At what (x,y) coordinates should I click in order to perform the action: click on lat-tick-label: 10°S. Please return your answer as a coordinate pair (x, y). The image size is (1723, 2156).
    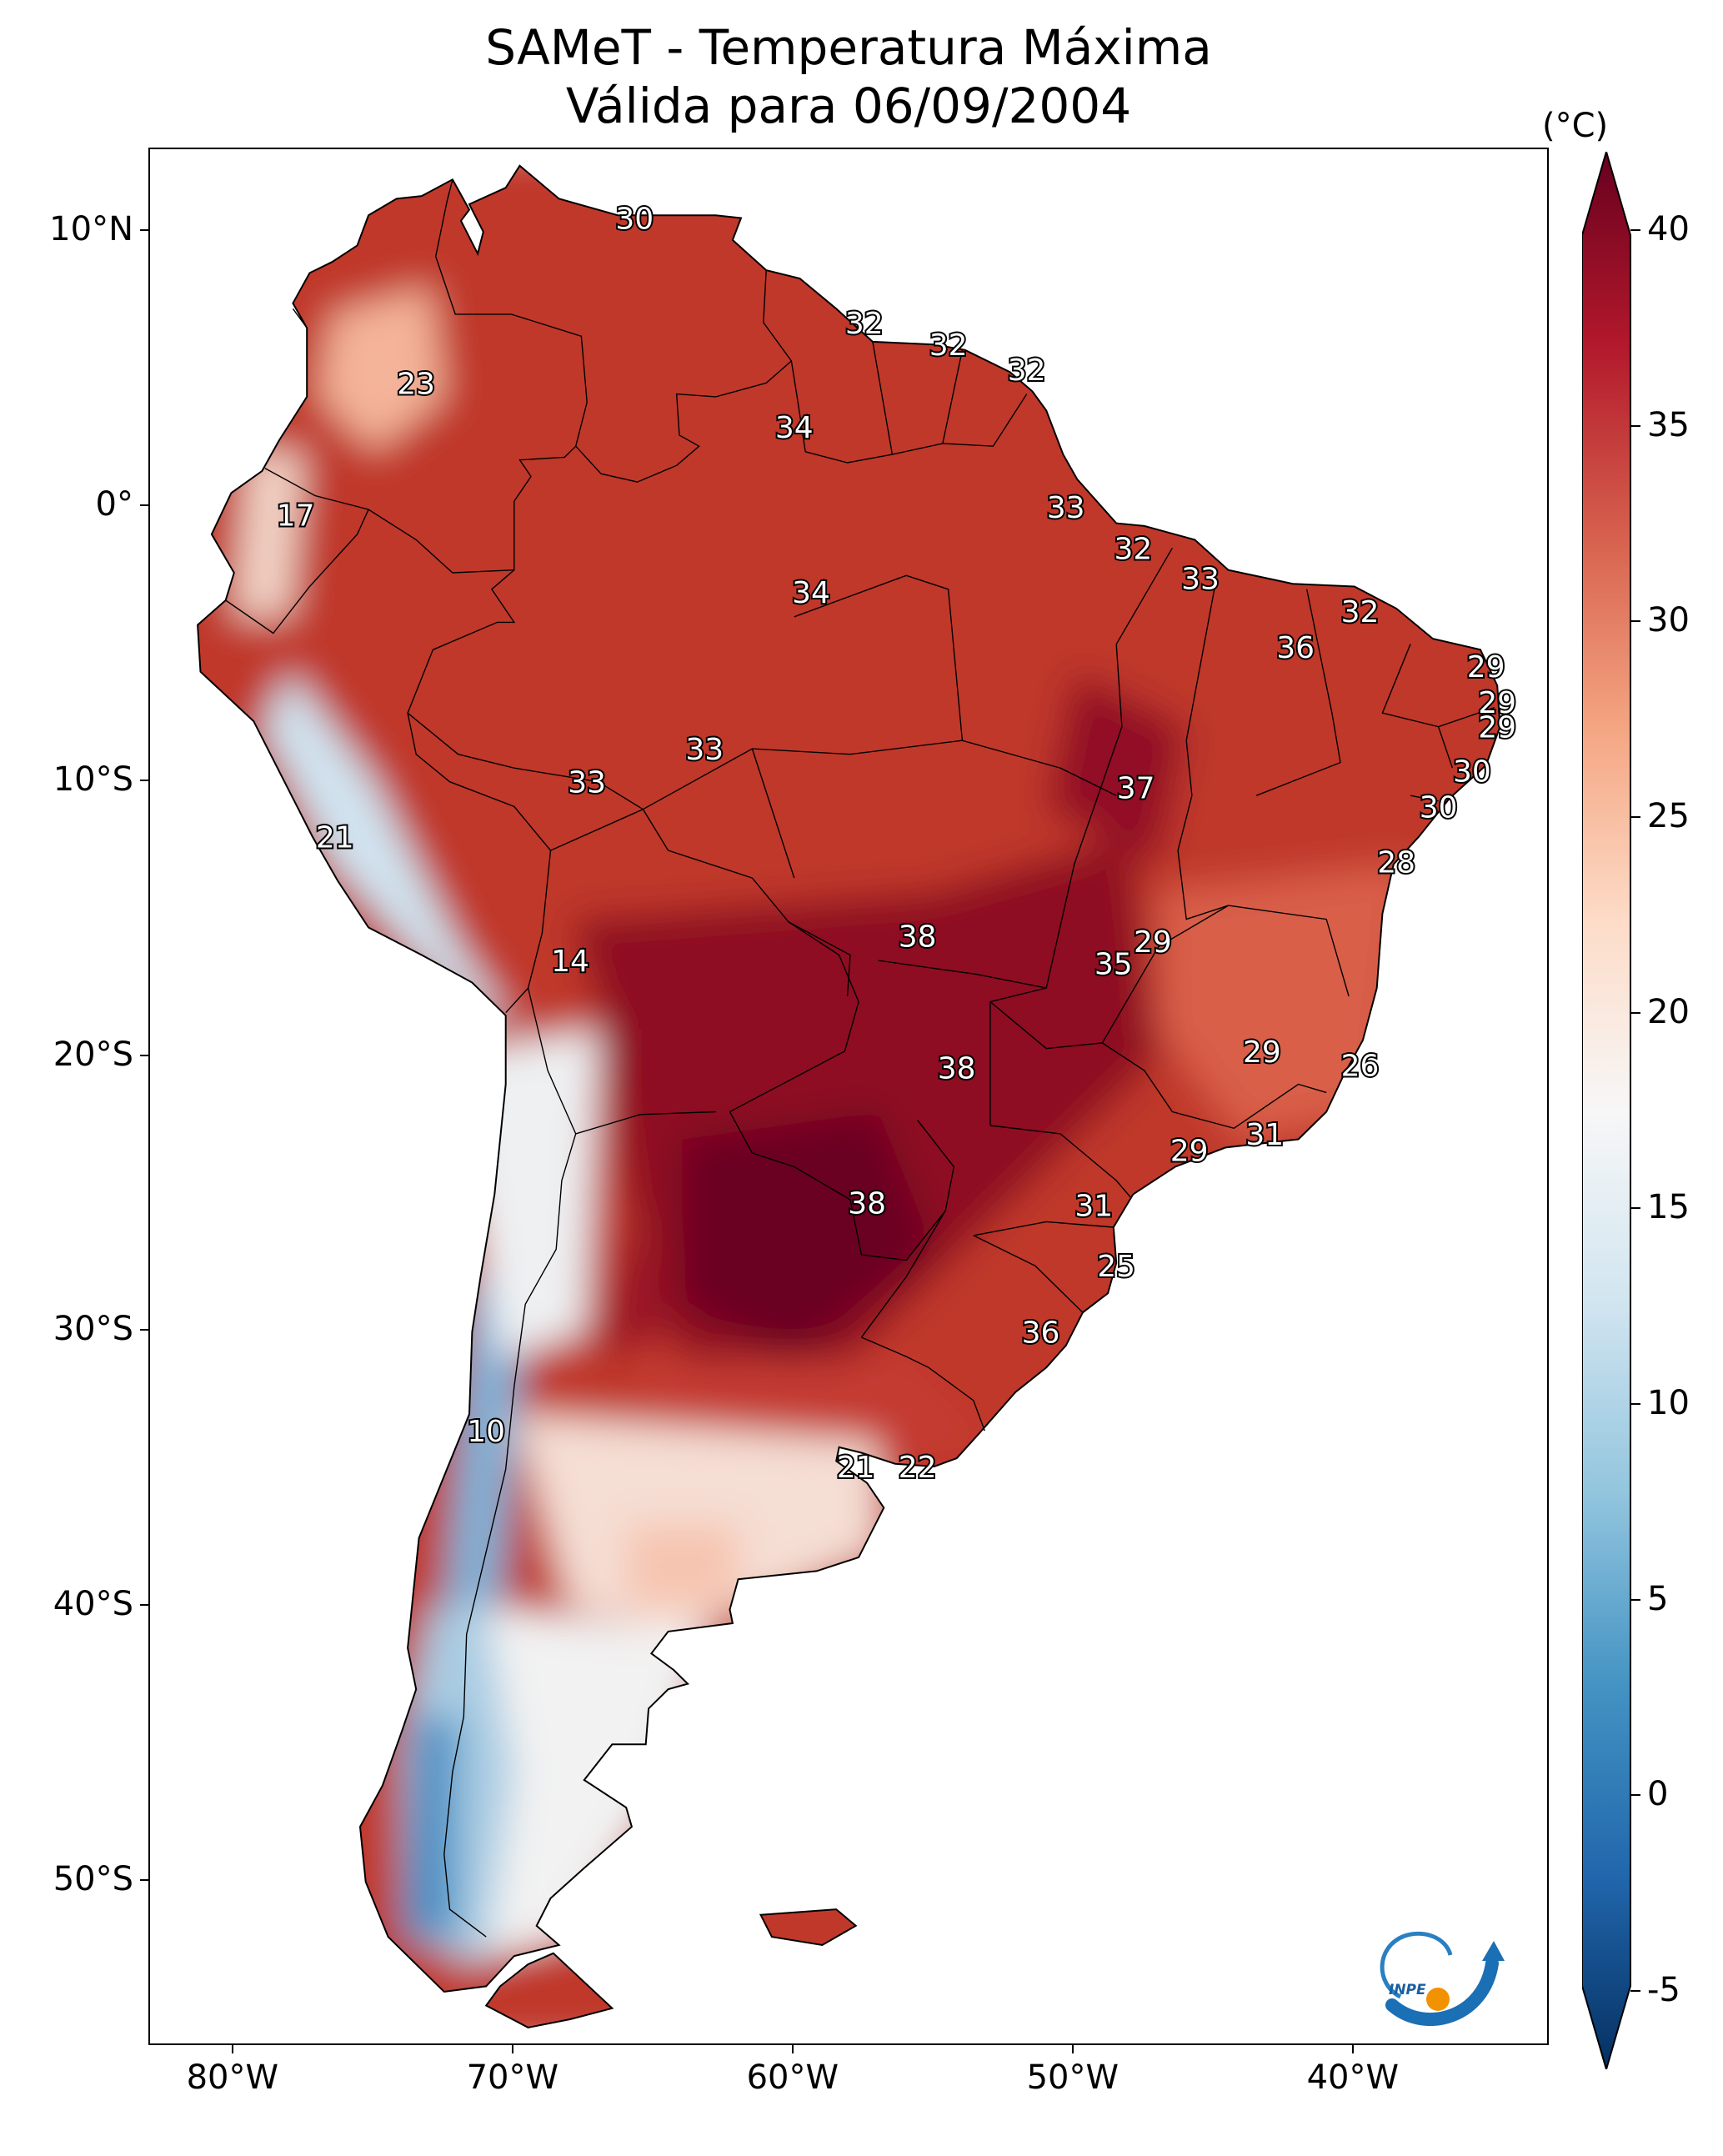
    Looking at the image, I should click on (93, 779).